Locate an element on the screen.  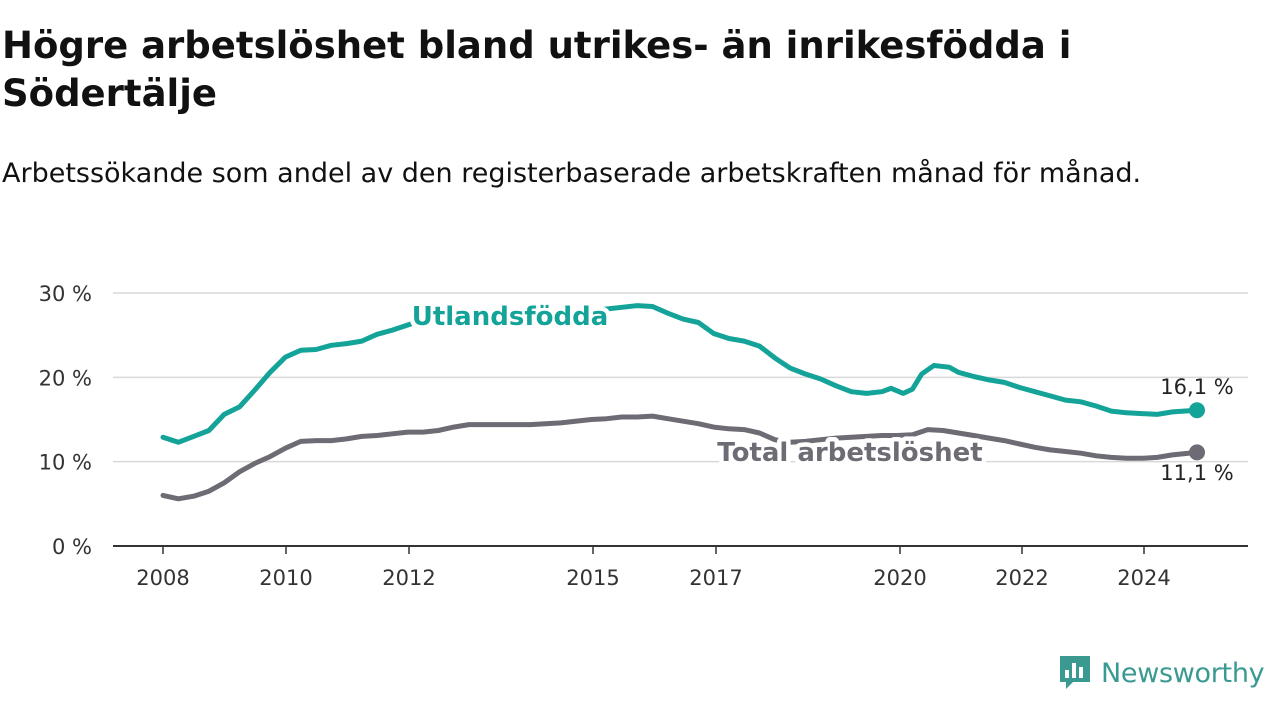
brand-name: Newsworthy is located at coordinates (1183, 673).